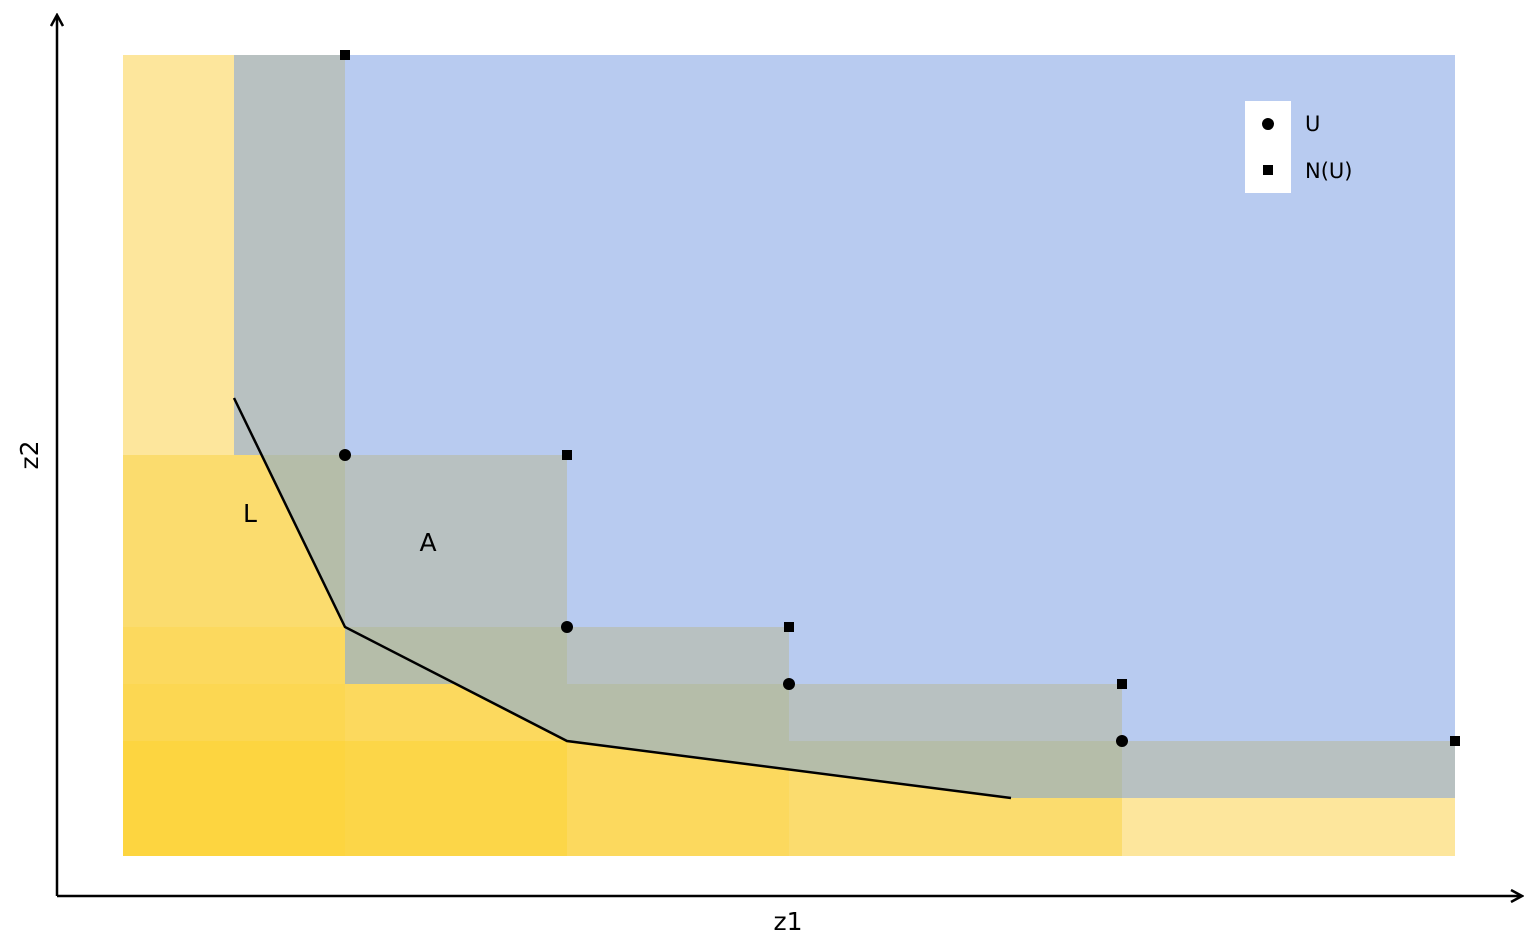 Image resolution: width=1536 pixels, height=952 pixels. What do you see at coordinates (1328, 171) in the screenshot?
I see `legend-label-nu: N(U)` at bounding box center [1328, 171].